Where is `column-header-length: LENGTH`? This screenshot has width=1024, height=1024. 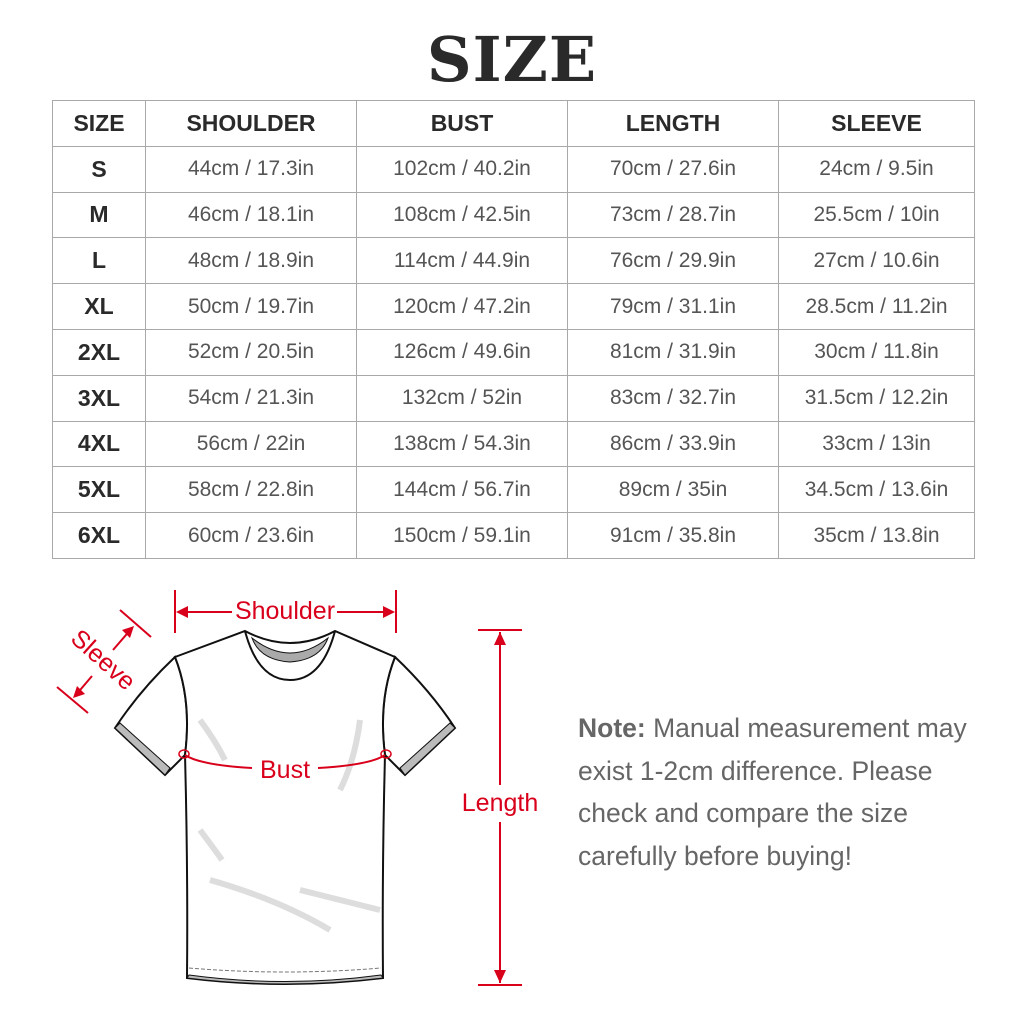
column-header-length: LENGTH is located at coordinates (673, 123).